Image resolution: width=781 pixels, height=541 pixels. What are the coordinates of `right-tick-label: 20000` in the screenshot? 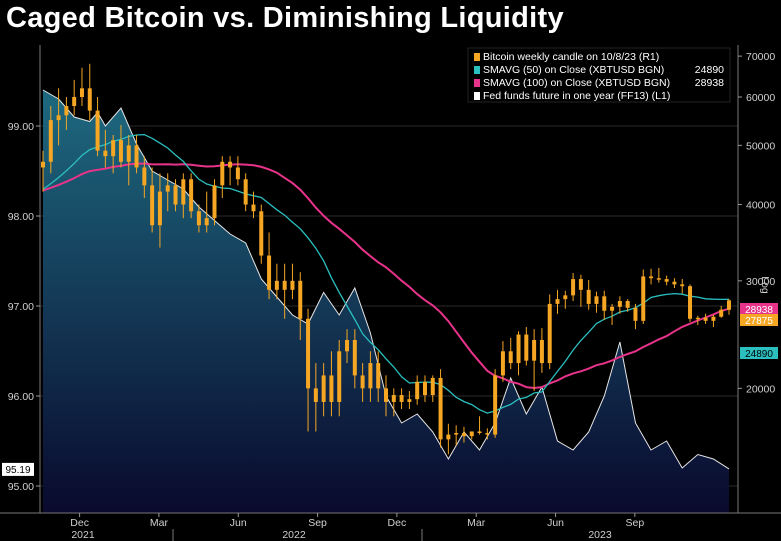 It's located at (760, 389).